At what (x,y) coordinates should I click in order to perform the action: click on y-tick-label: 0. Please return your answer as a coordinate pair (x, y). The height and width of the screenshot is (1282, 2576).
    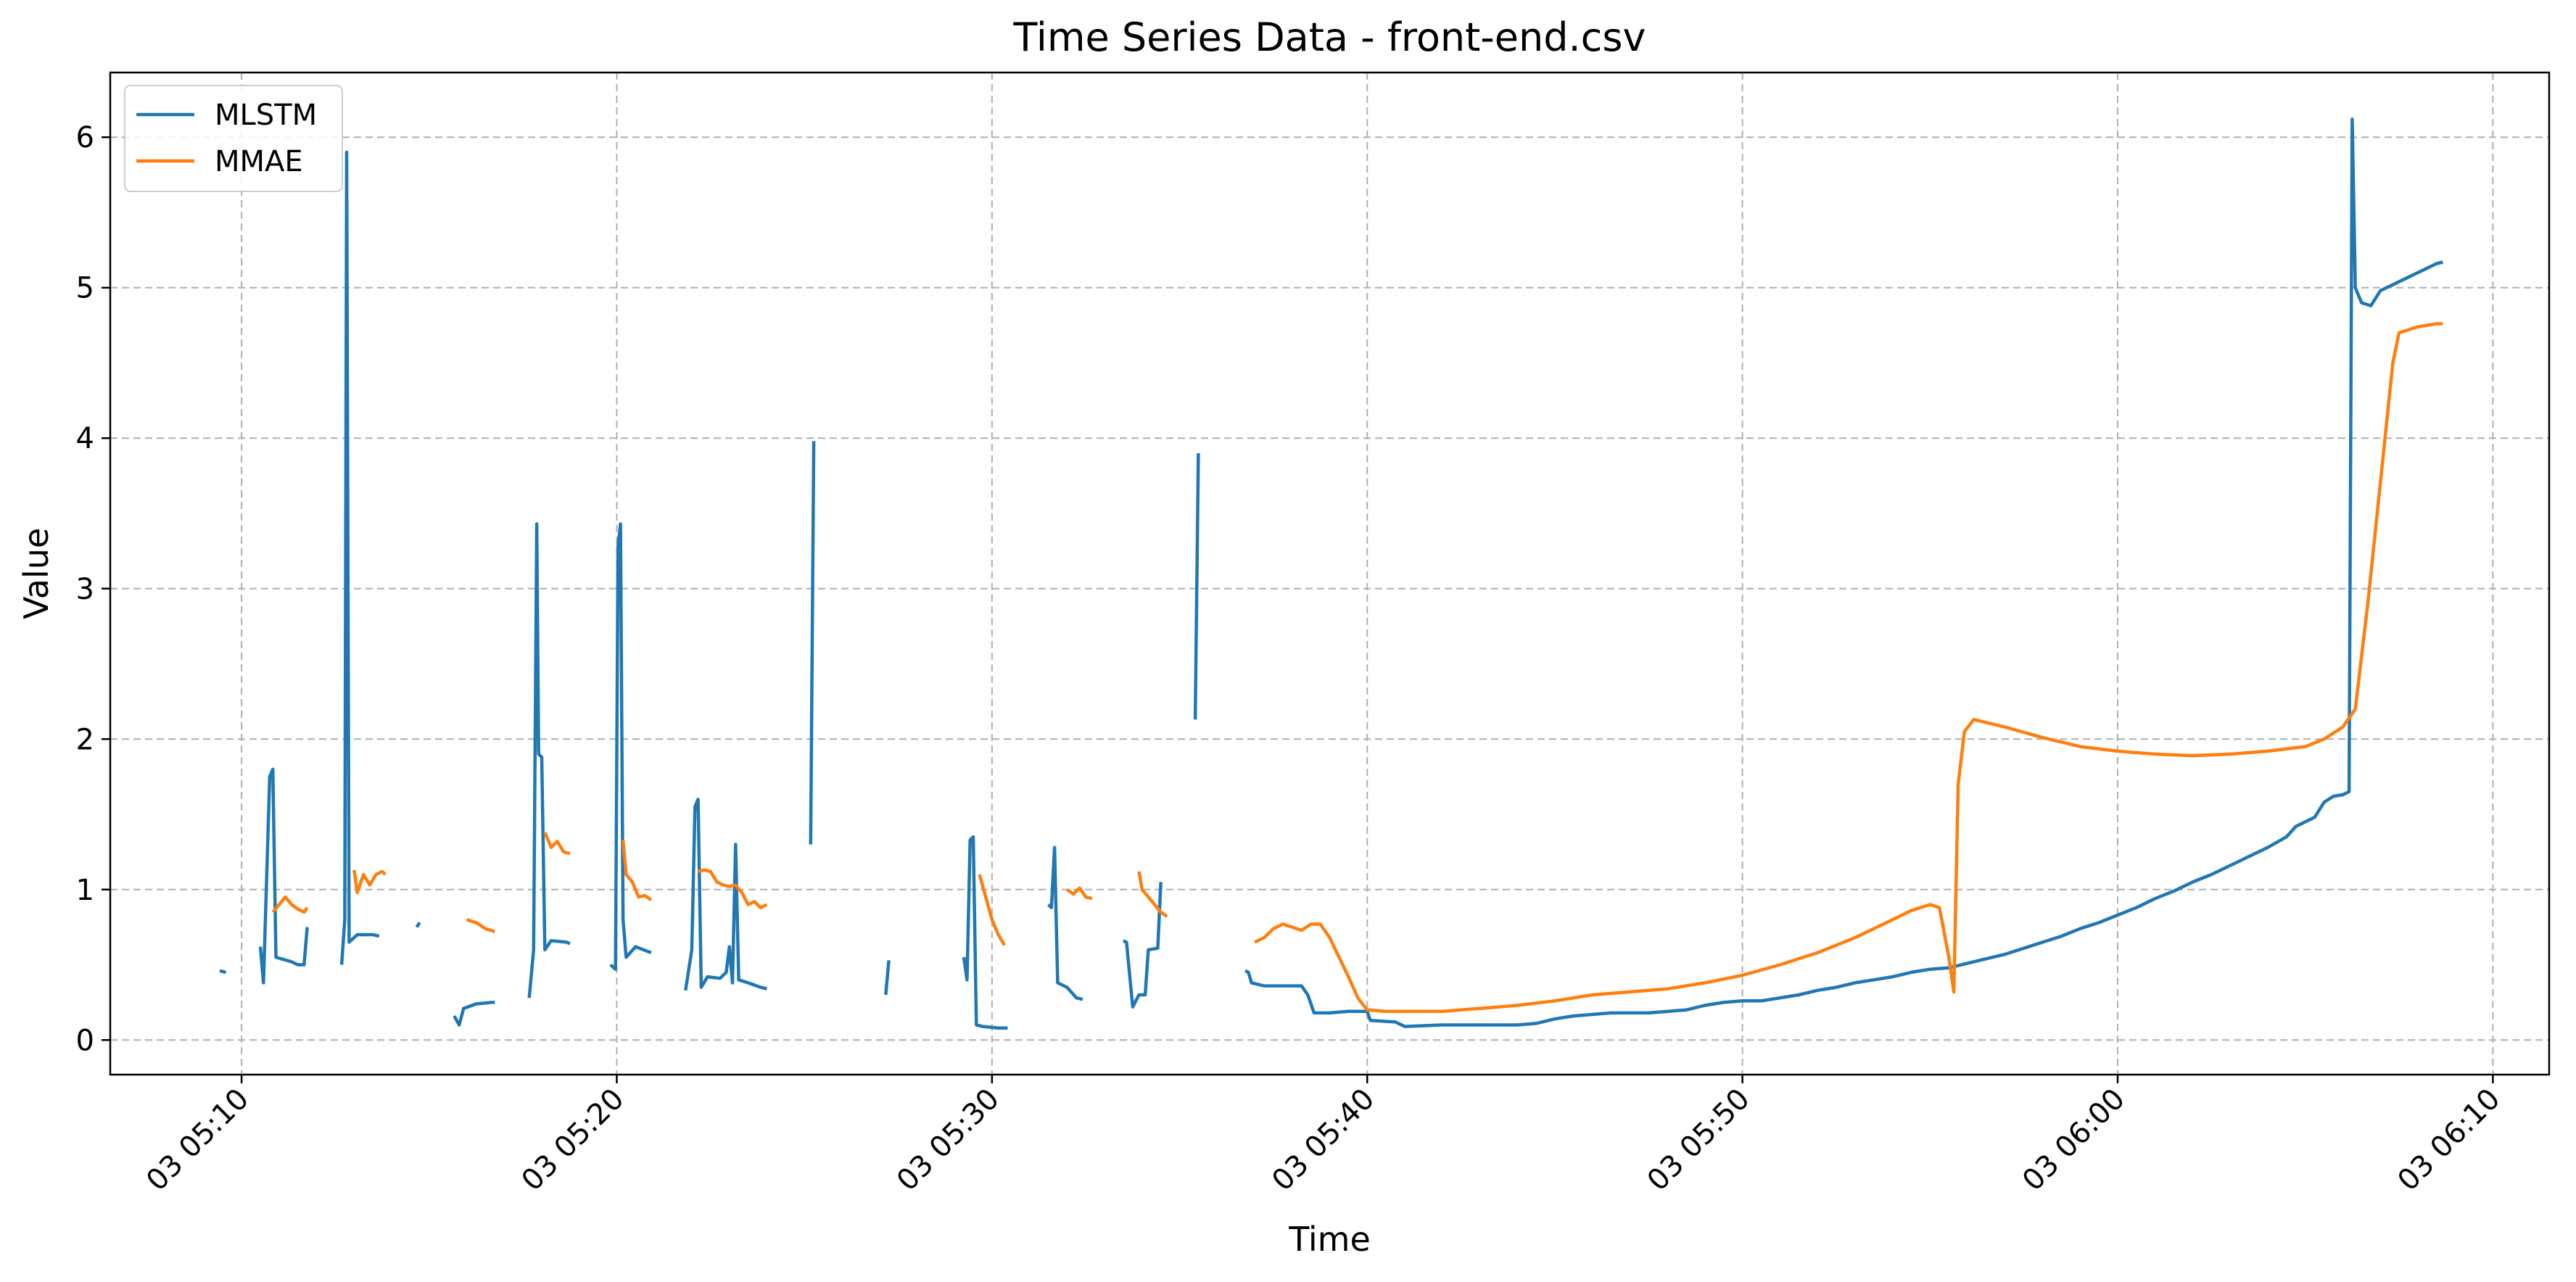
    Looking at the image, I should click on (85, 1040).